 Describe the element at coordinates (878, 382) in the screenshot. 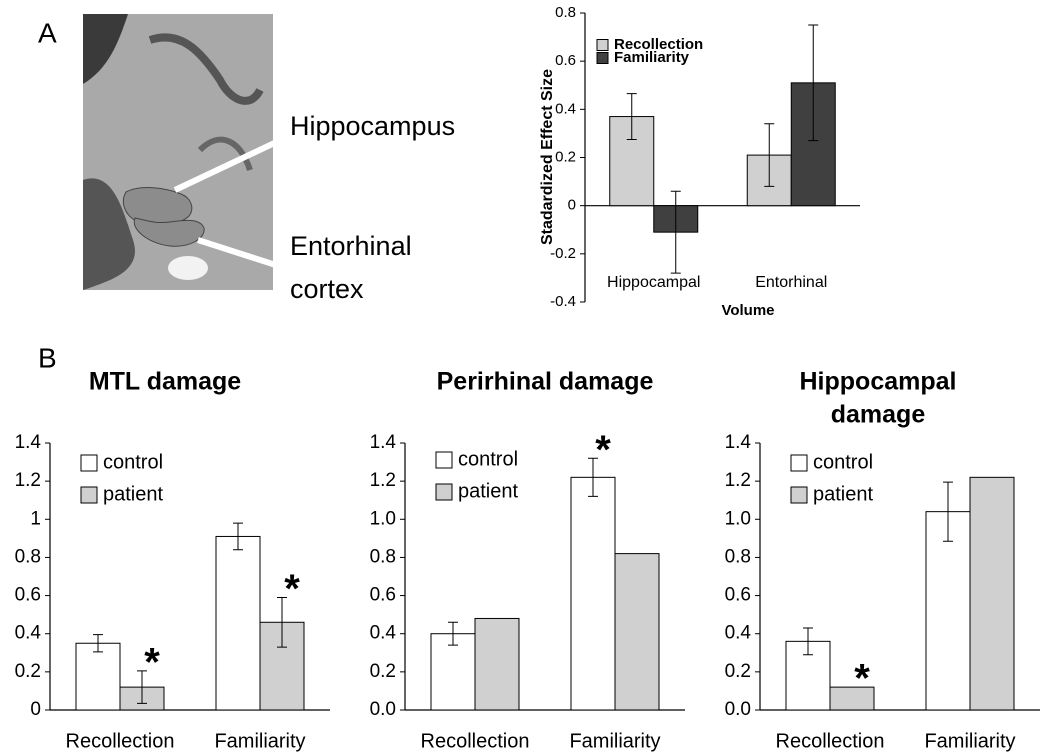

I see `chart-title: Hippocampal` at that location.